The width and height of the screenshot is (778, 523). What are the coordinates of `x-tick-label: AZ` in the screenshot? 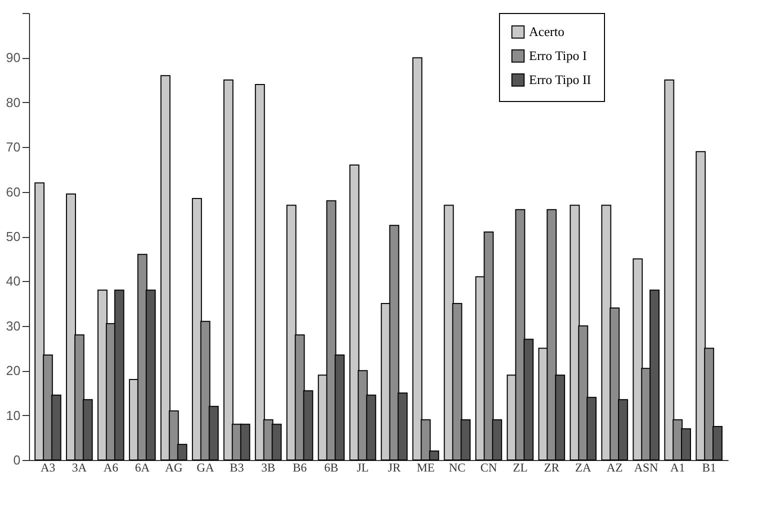 It's located at (614, 467).